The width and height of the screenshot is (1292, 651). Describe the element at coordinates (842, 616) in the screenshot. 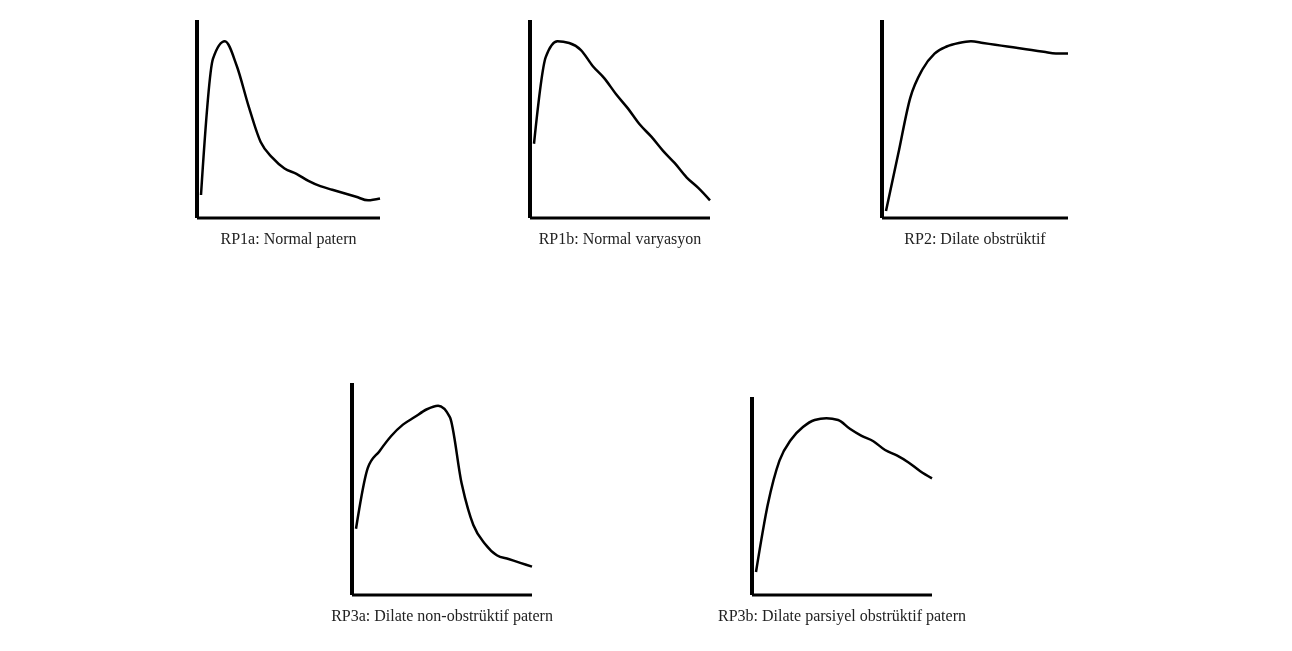

I see `x-axis-title: RP3b: Dilate parsiyel obstrüktif patern` at that location.